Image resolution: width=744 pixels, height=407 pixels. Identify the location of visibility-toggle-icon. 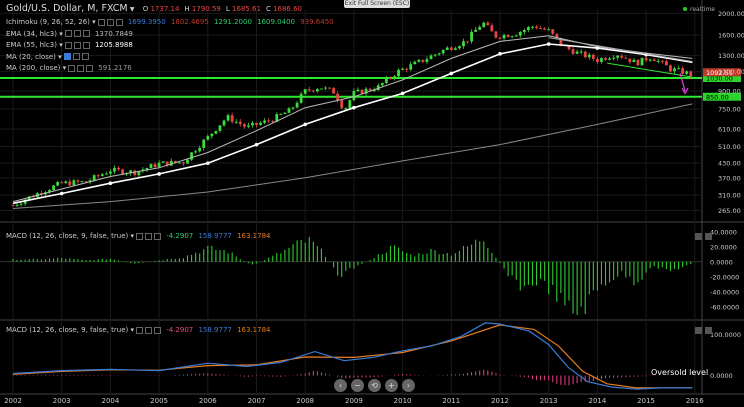
(67, 56).